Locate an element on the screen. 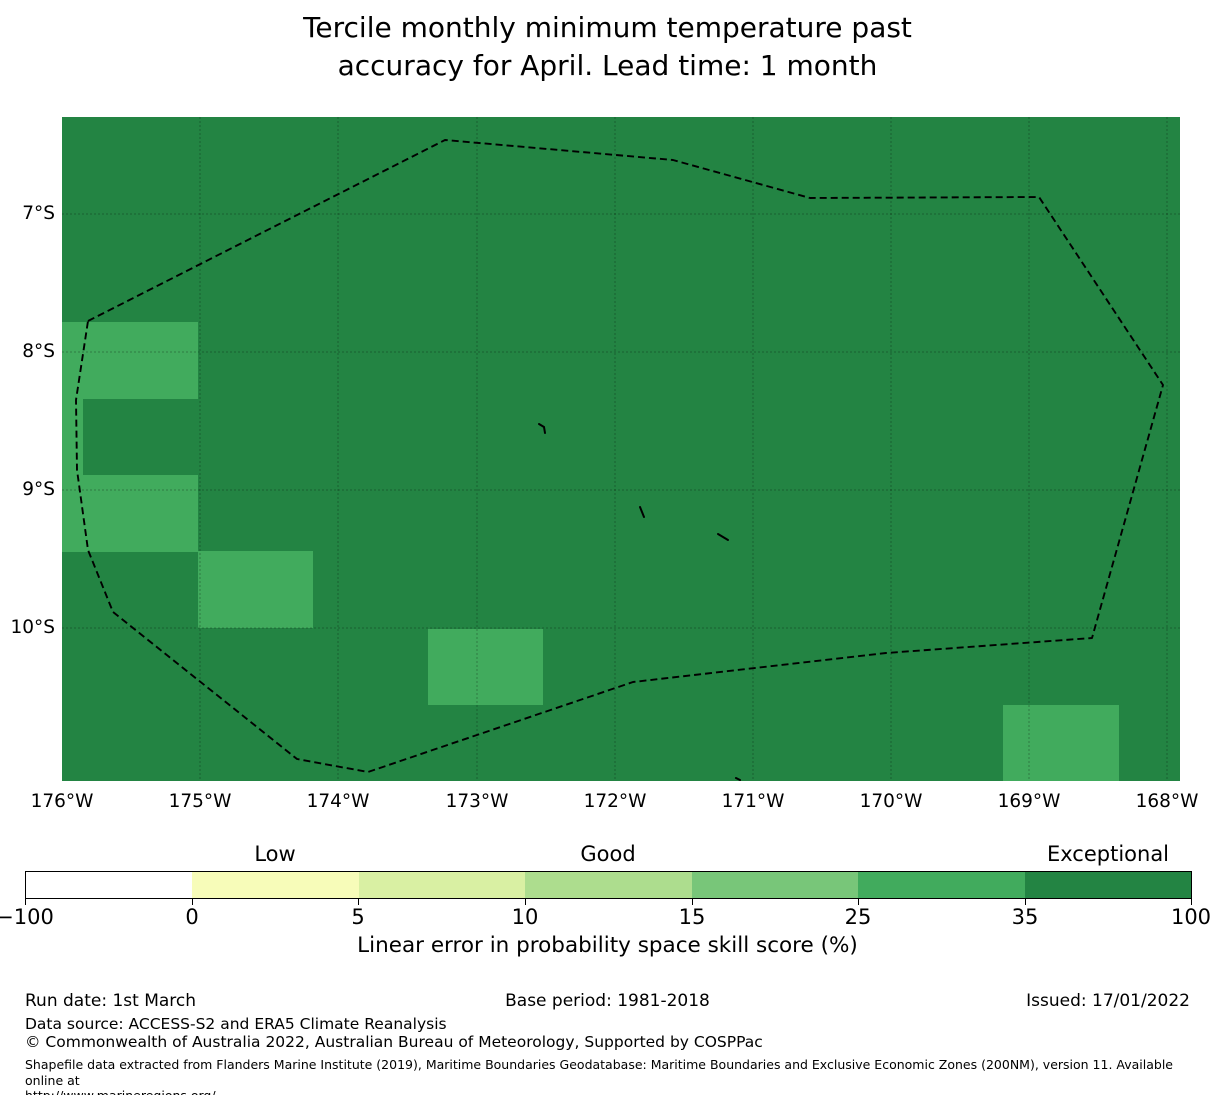 This screenshot has width=1215, height=1095. x-tick-label: 171°W is located at coordinates (753, 801).